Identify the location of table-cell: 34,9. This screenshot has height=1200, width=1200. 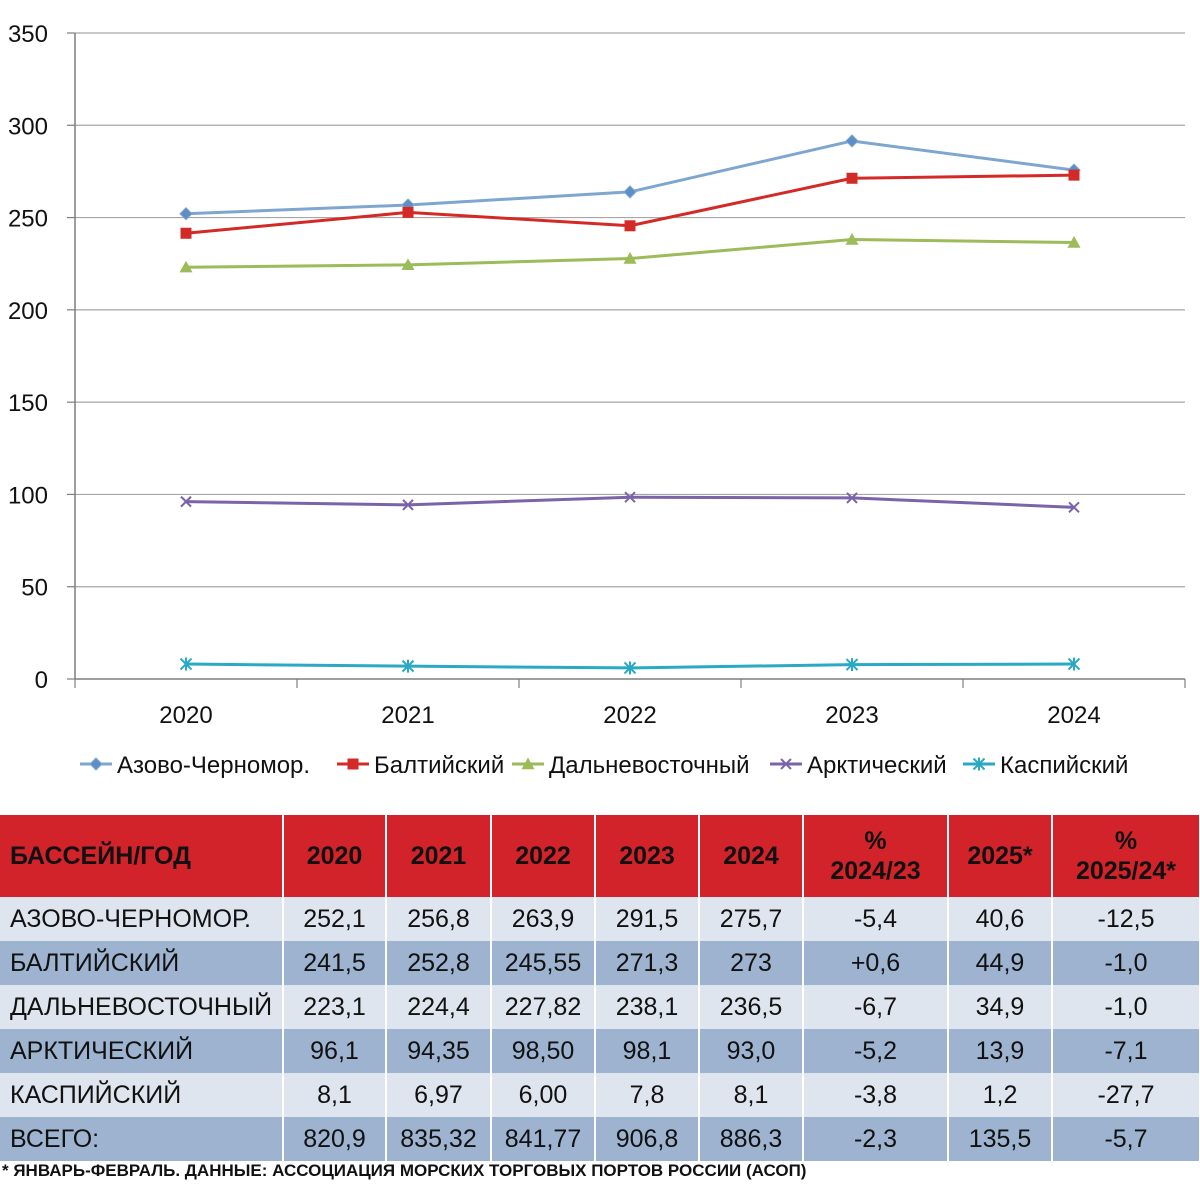
(1000, 1007).